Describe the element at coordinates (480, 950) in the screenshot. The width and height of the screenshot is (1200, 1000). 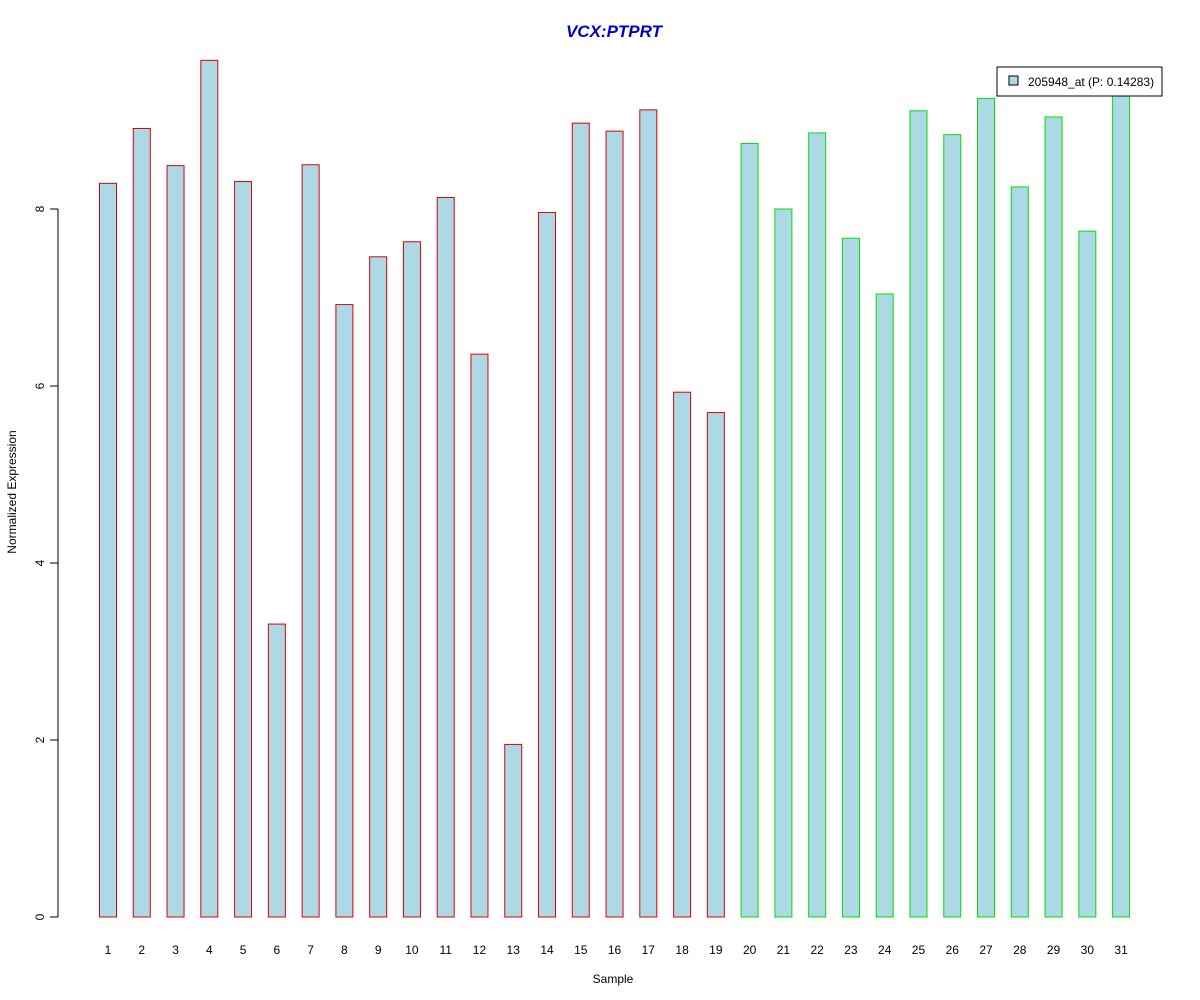
I see `x-tick-label: 12` at that location.